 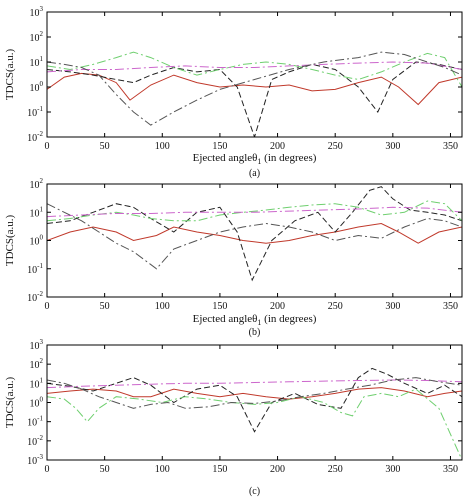 What do you see at coordinates (255, 332) in the screenshot?
I see `panel-caption: (b)` at bounding box center [255, 332].